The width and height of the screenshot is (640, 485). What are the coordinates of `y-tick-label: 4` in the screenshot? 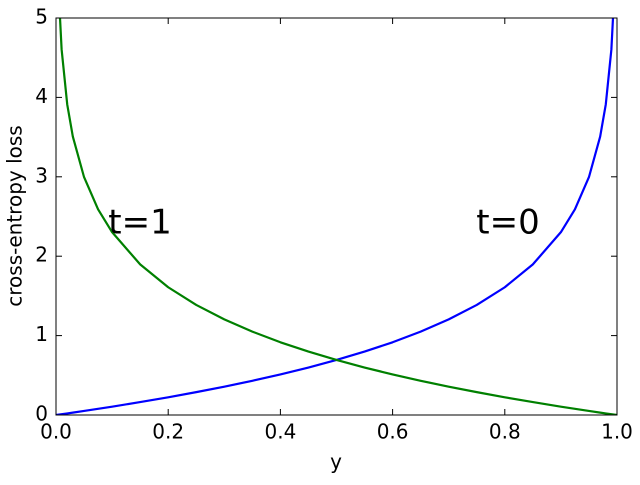 It's located at (41, 96).